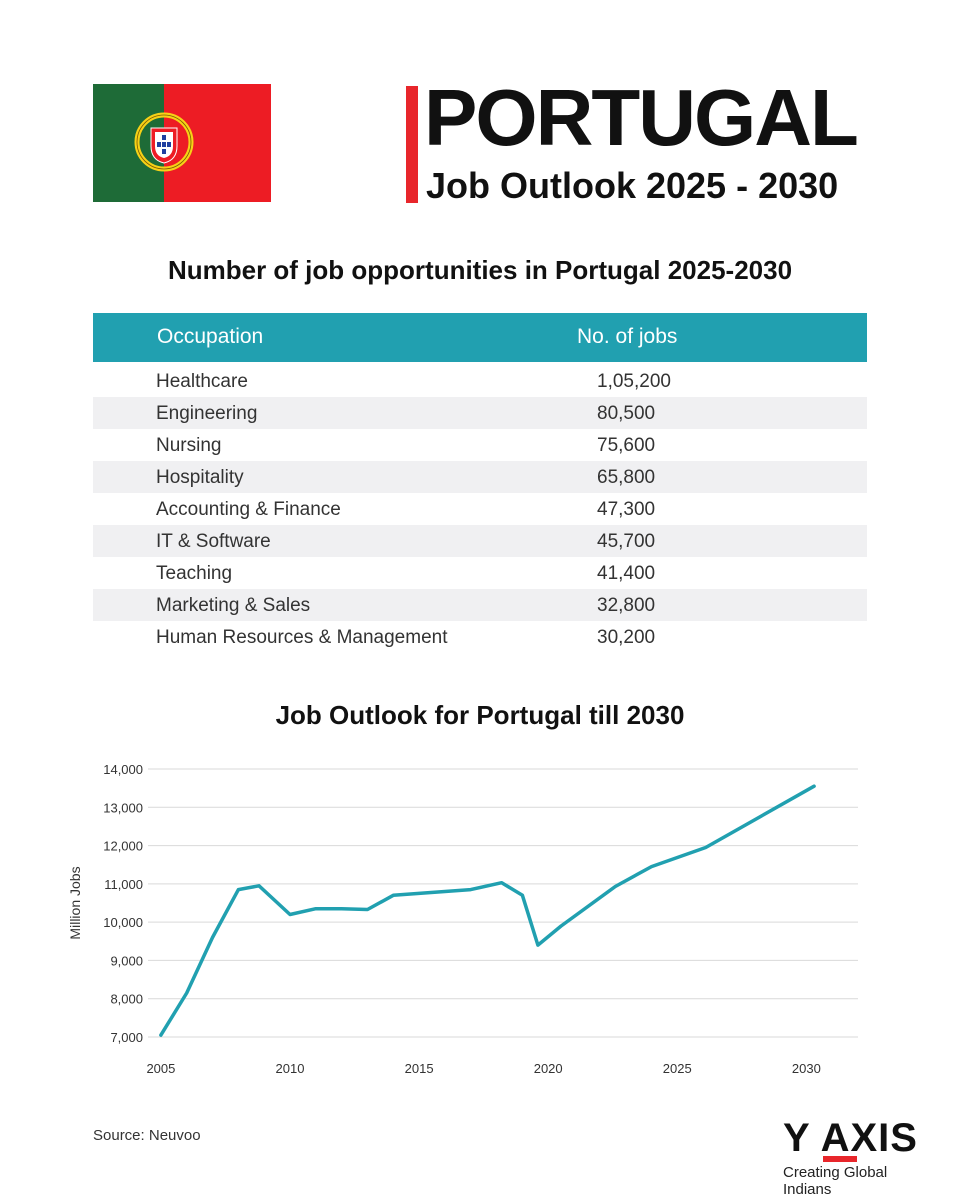 The height and width of the screenshot is (1200, 960). What do you see at coordinates (290, 1068) in the screenshot?
I see `x-tick-label: 2010` at bounding box center [290, 1068].